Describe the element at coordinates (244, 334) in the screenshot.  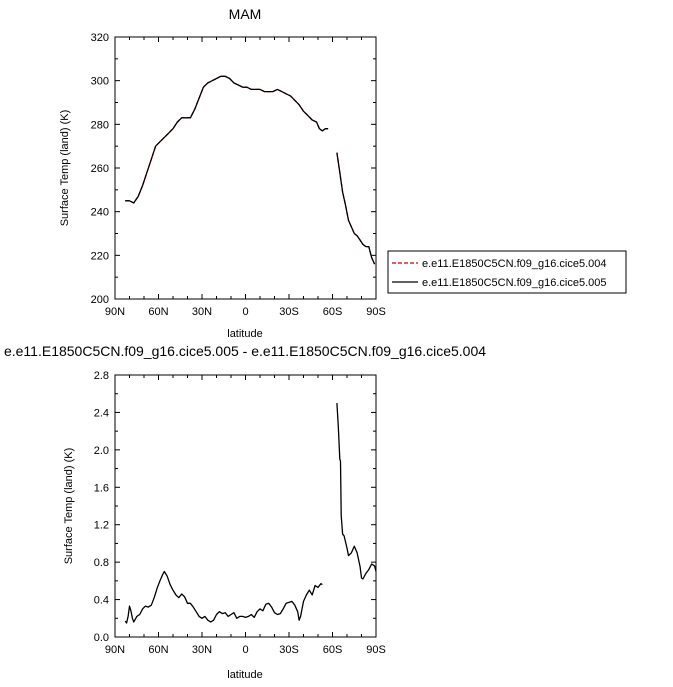
I see `top-x-axis-label: latitude` at that location.